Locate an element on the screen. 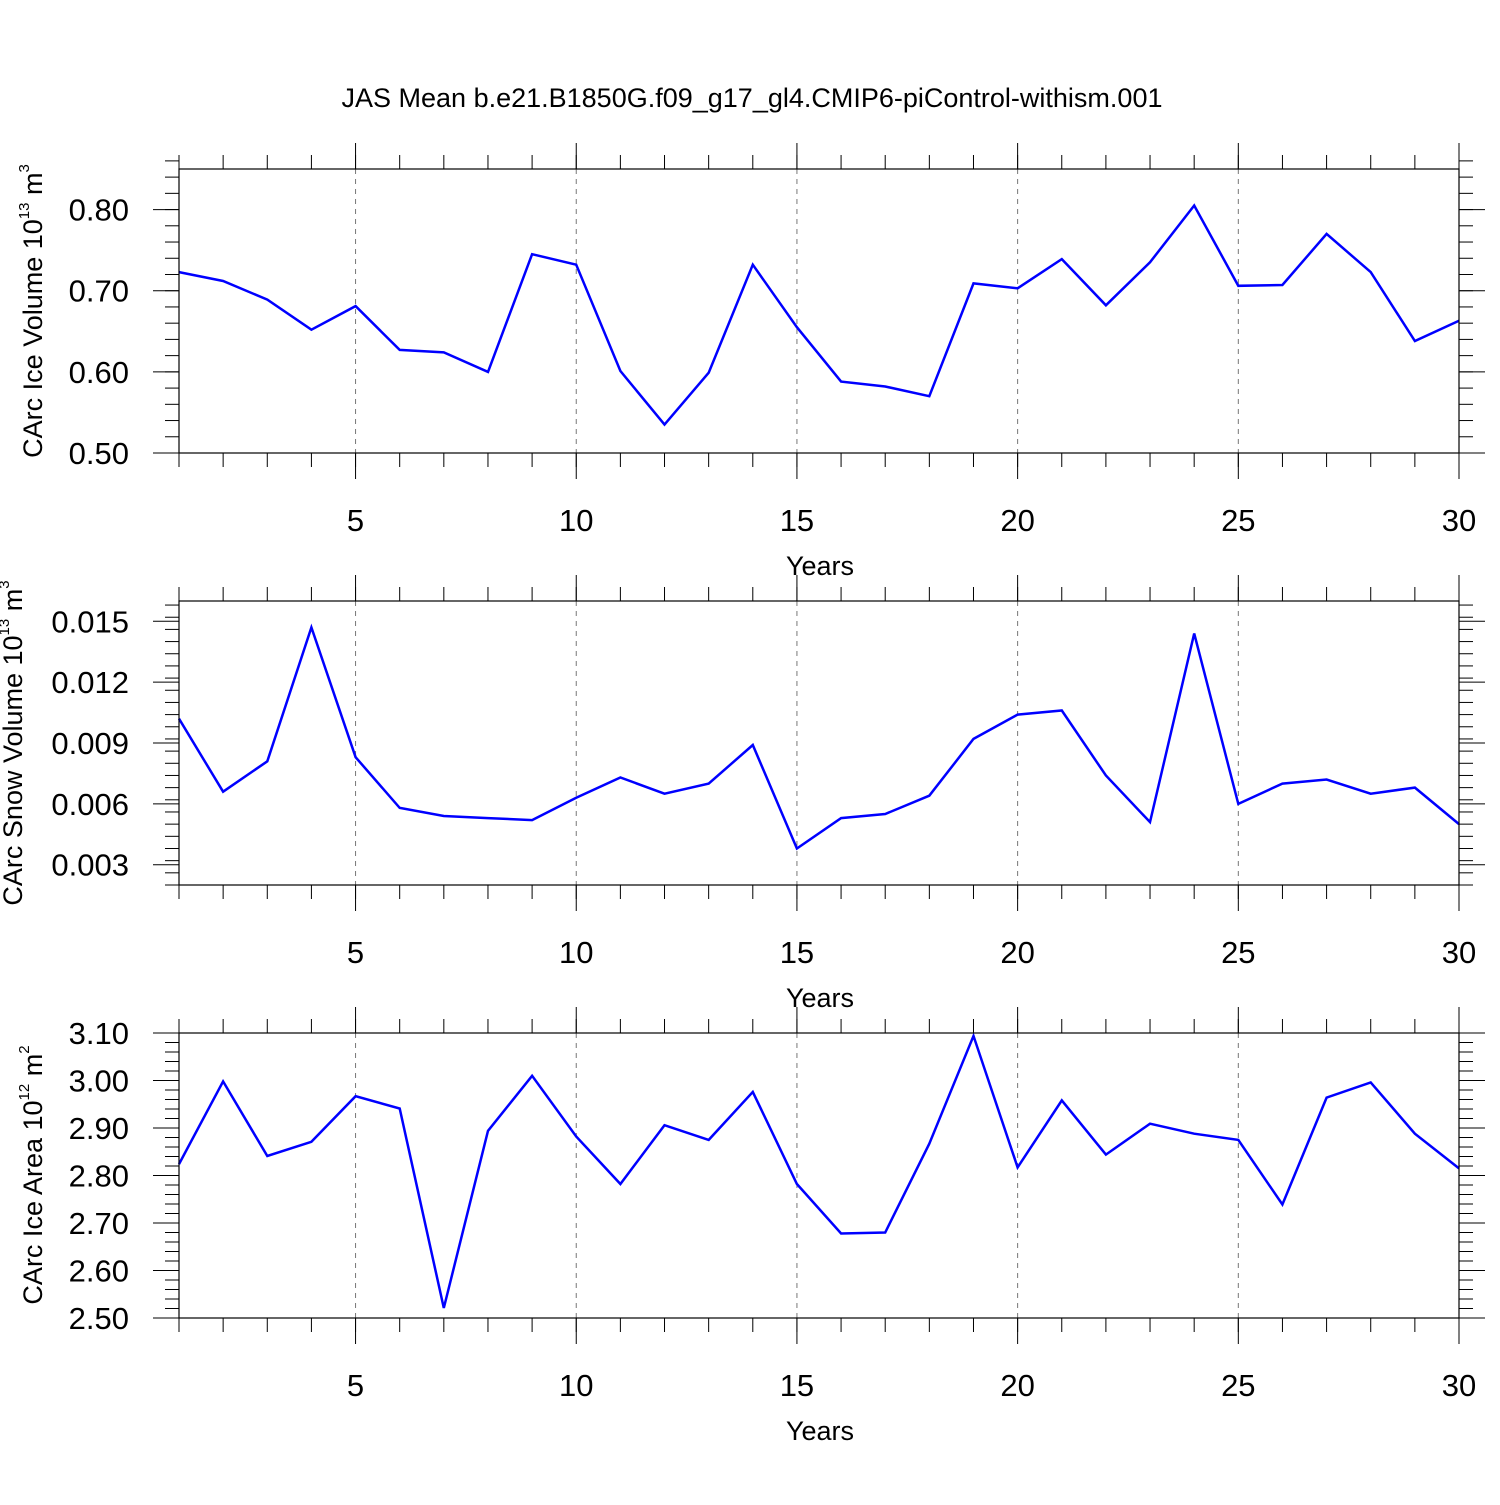  y-tick-label: 0.006 is located at coordinates (90, 804).